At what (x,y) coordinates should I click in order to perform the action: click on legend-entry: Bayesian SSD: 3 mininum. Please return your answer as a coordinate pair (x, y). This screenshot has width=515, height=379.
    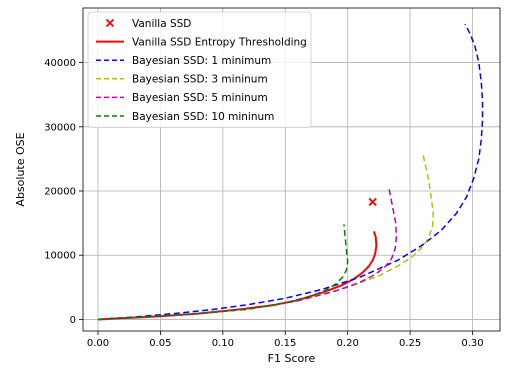
    Looking at the image, I should click on (182, 80).